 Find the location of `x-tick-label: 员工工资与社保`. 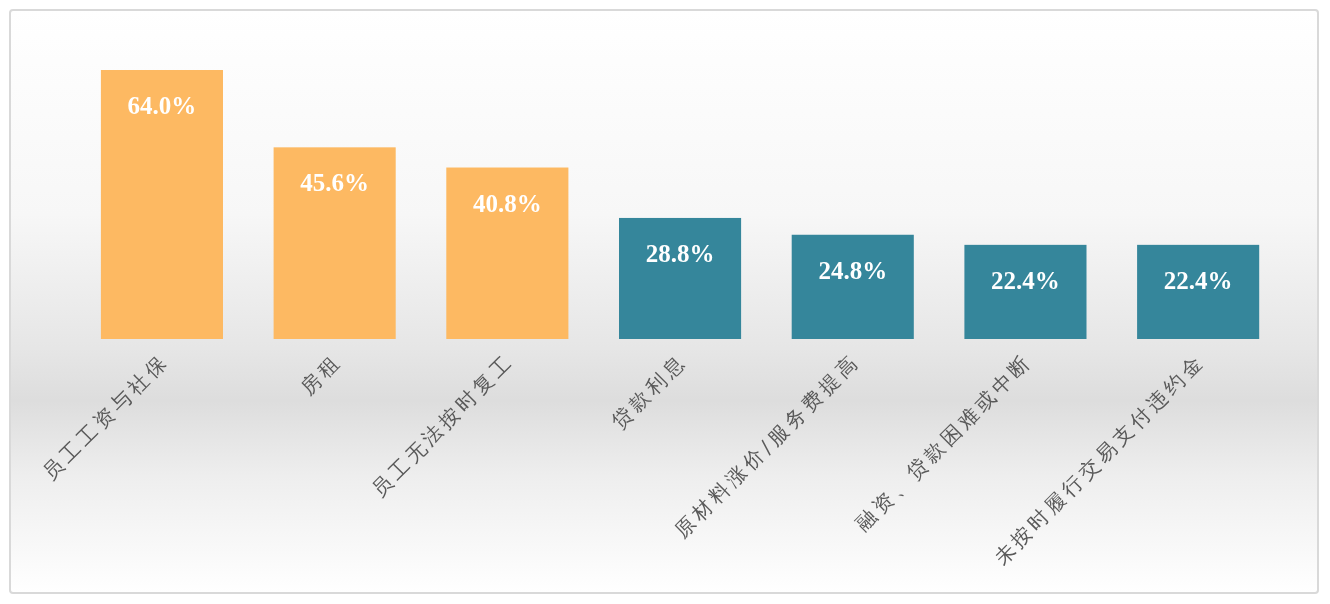

x-tick-label: 员工工资与社保 is located at coordinates (105, 416).